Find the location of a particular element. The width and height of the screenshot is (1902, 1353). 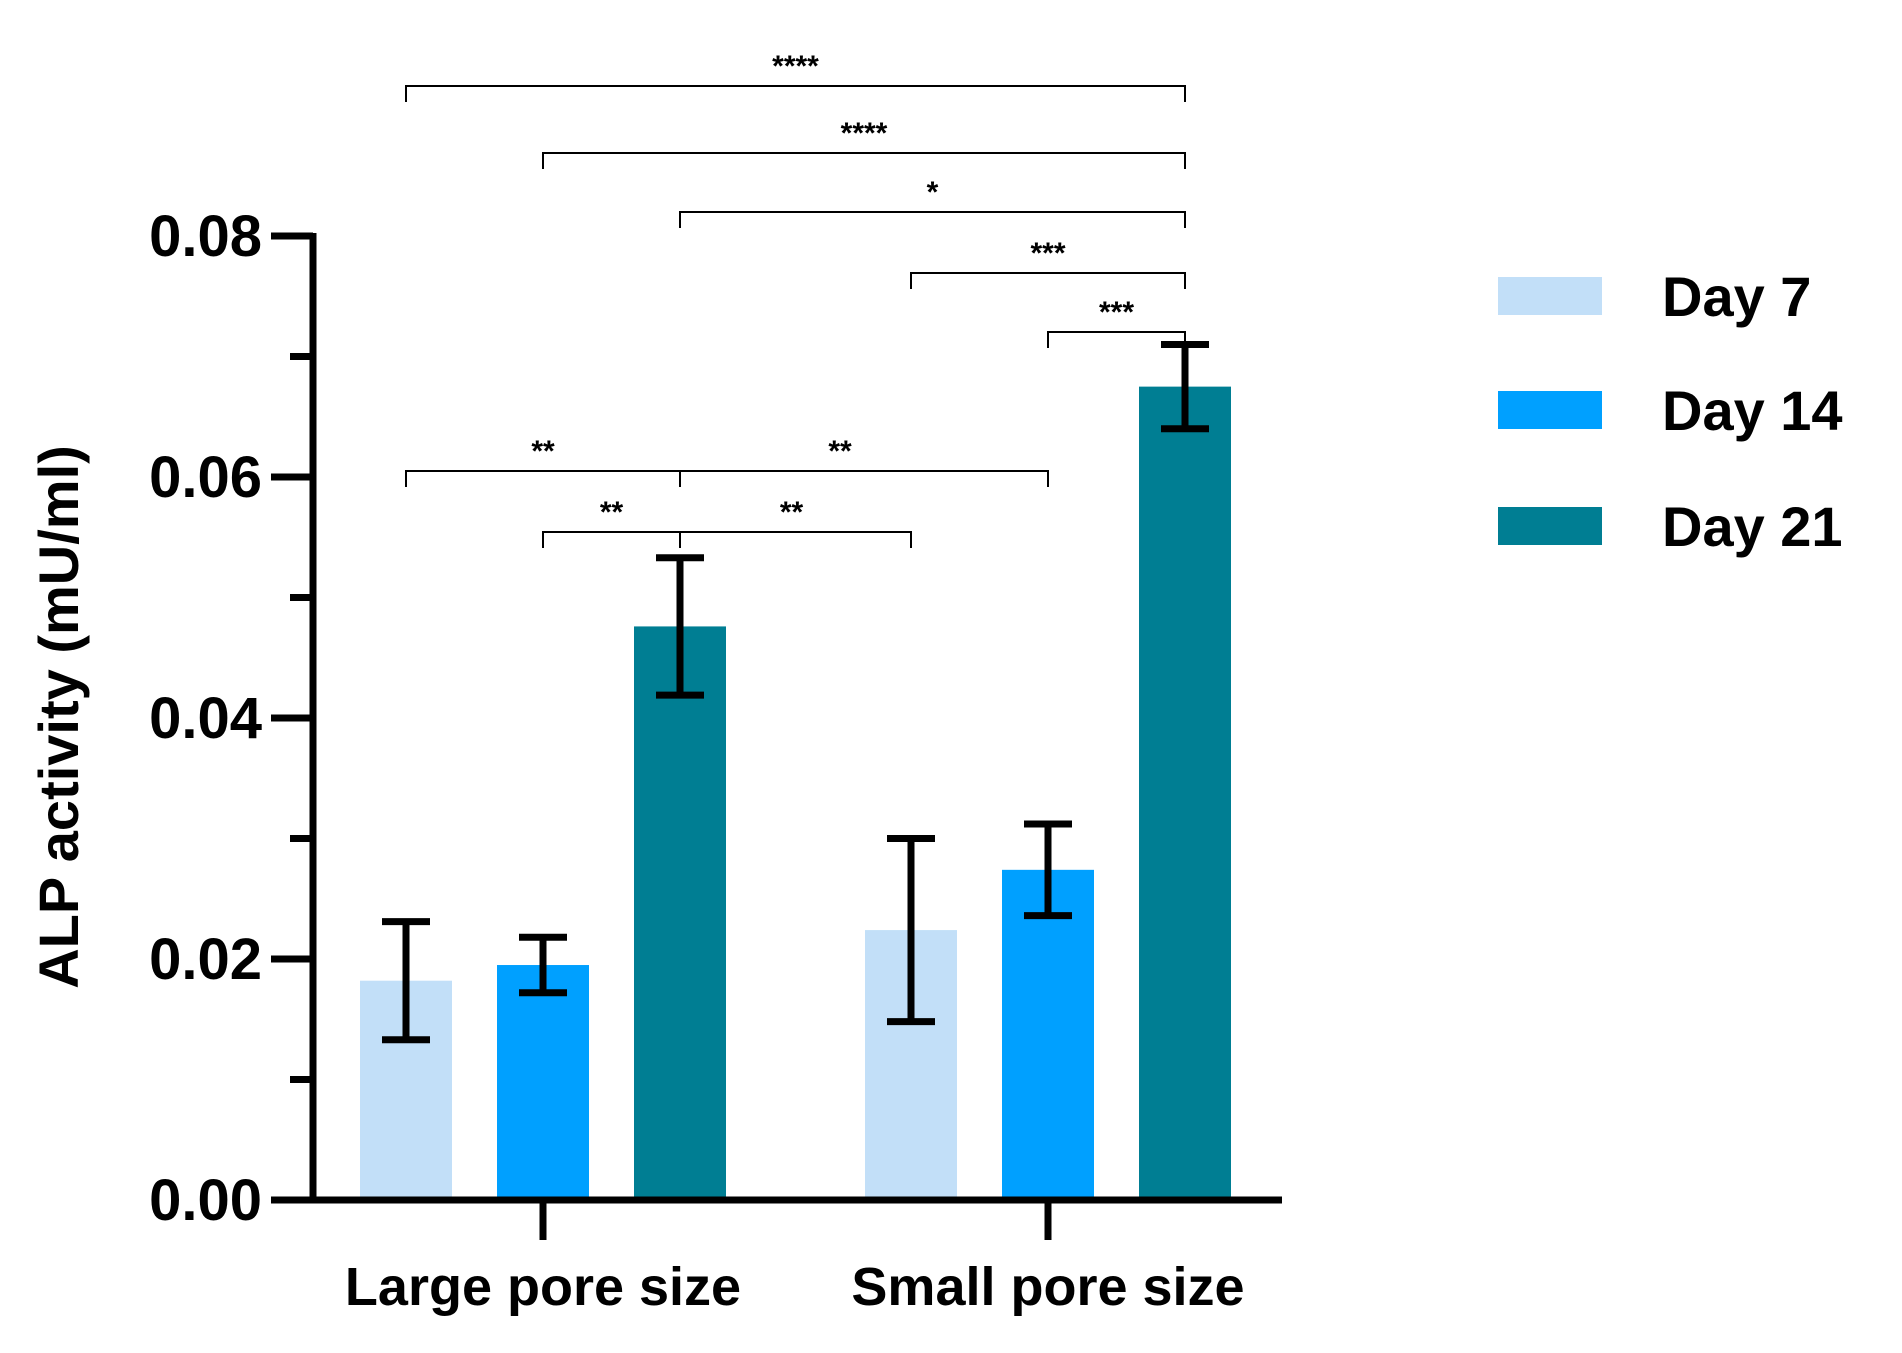

x-category-label: Small pore size is located at coordinates (1047, 1287).